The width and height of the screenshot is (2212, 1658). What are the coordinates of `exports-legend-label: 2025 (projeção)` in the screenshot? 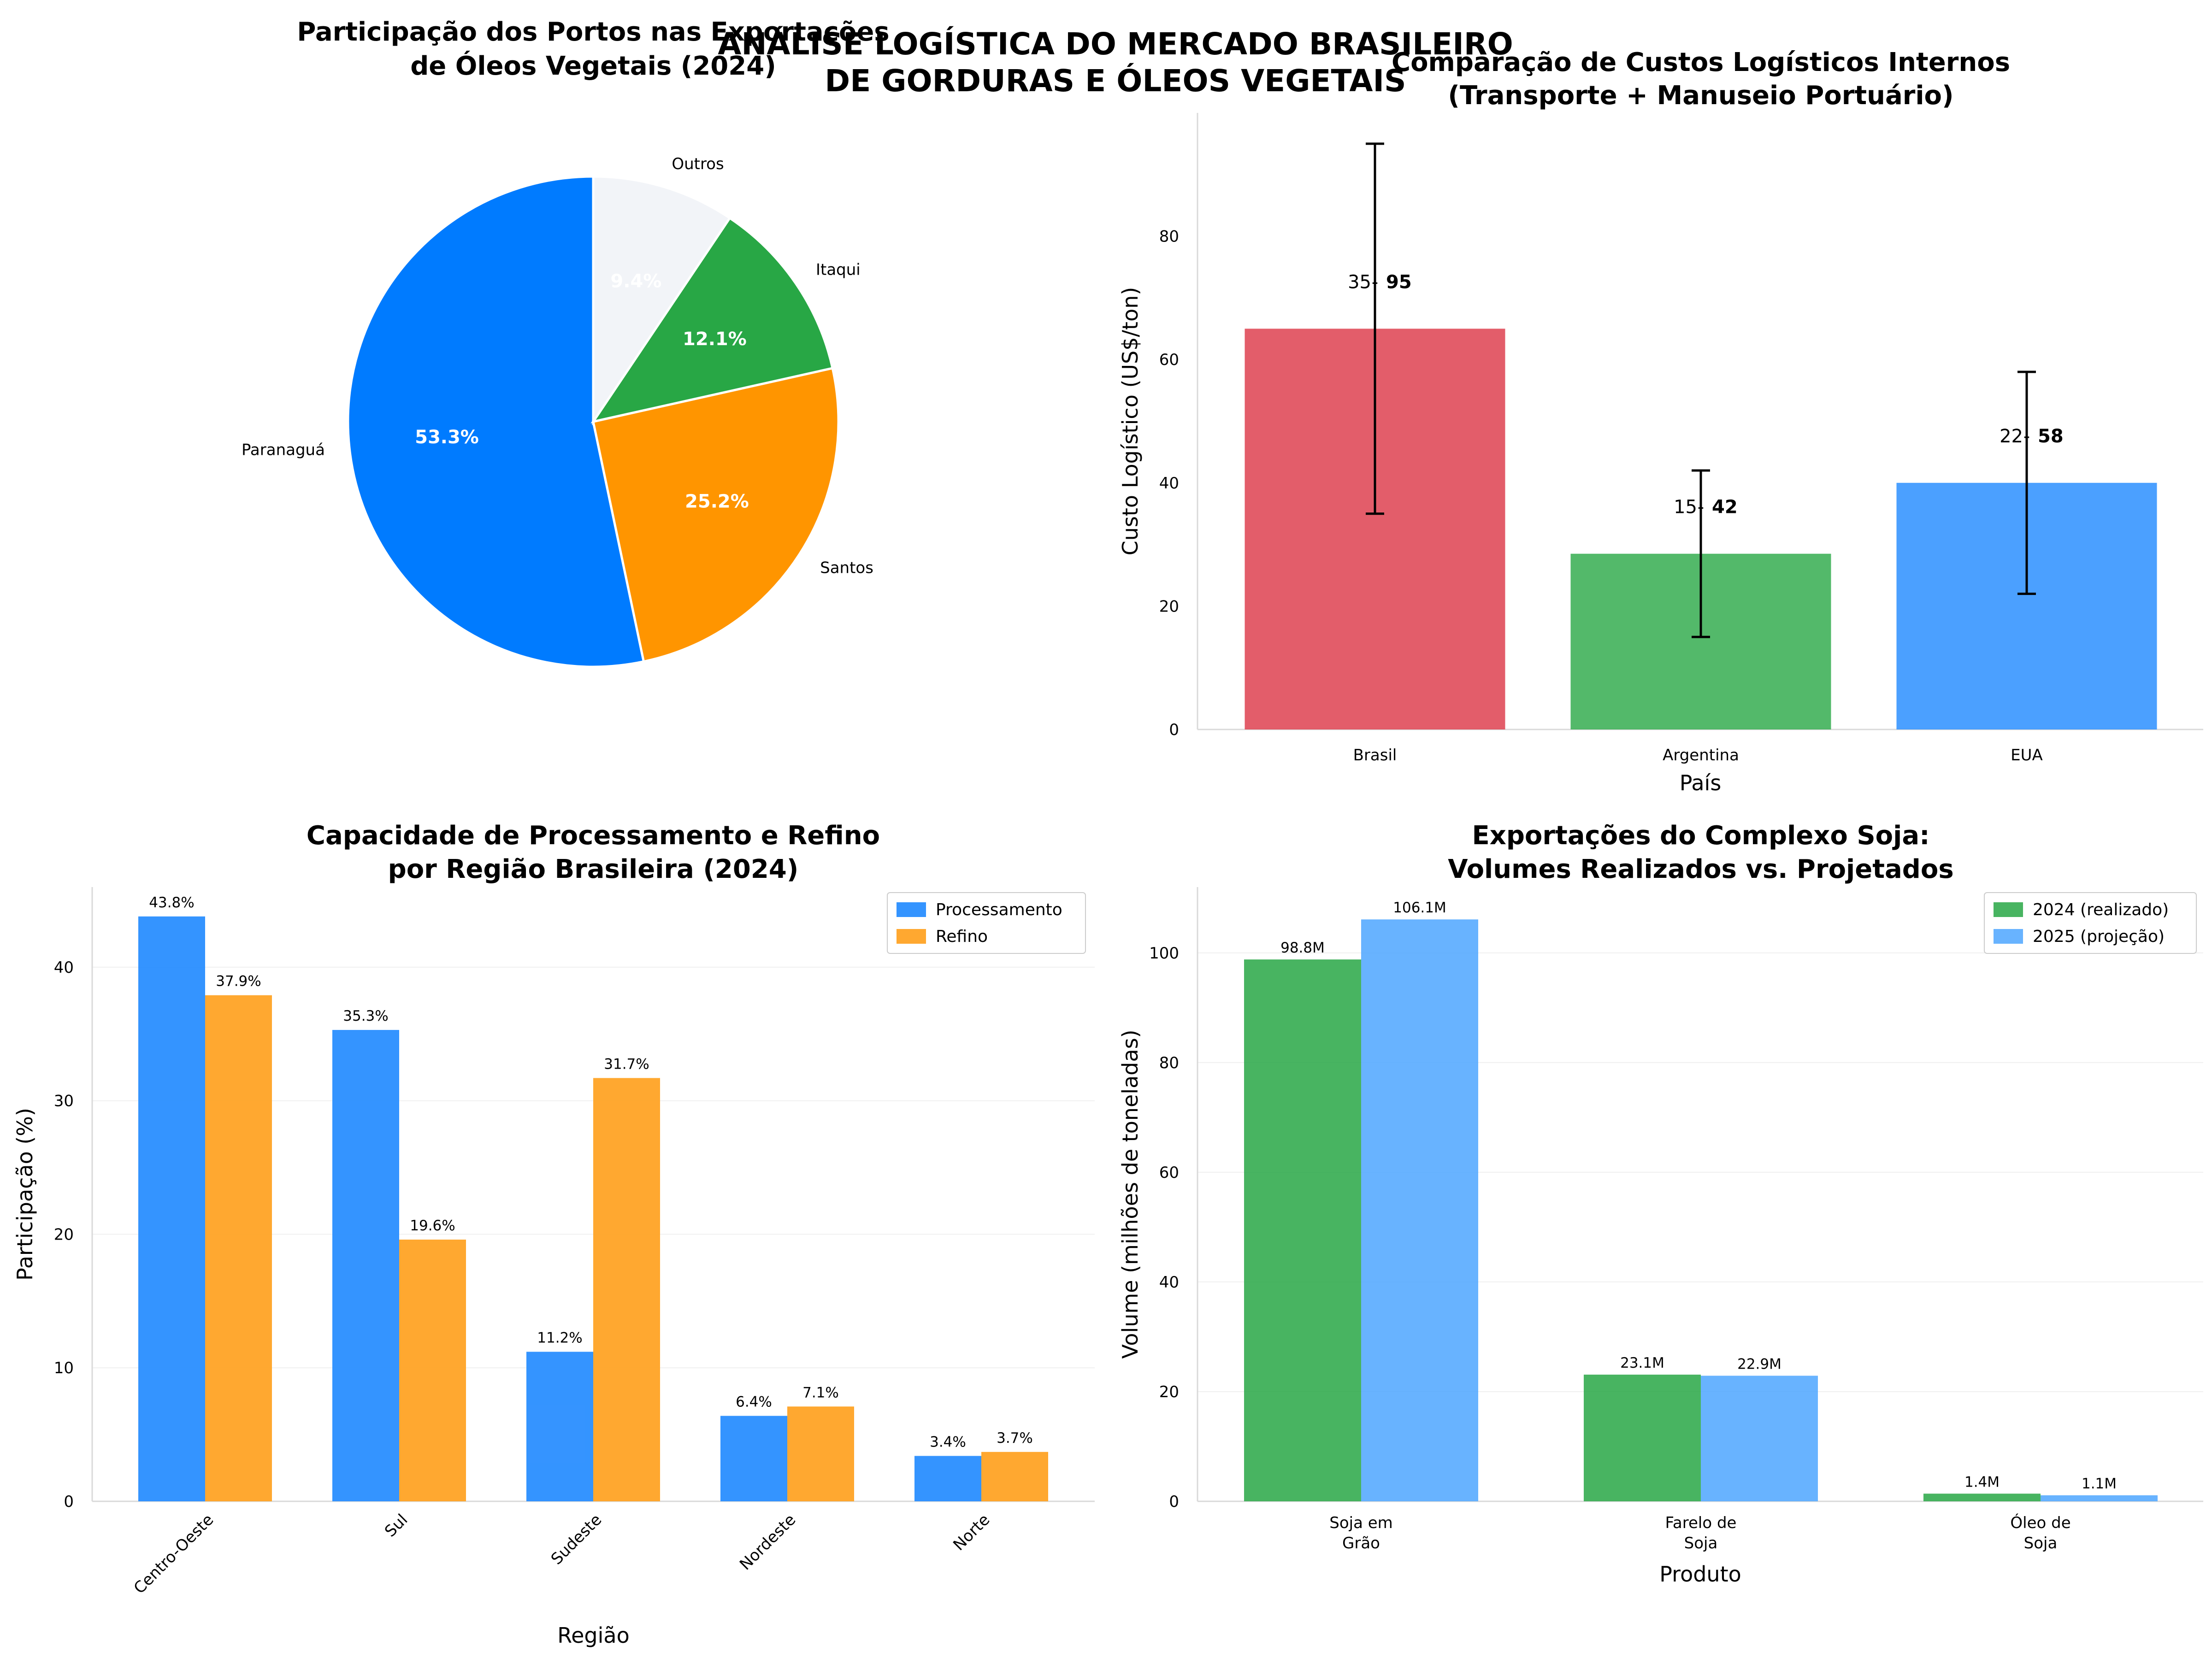 It's located at (2099, 936).